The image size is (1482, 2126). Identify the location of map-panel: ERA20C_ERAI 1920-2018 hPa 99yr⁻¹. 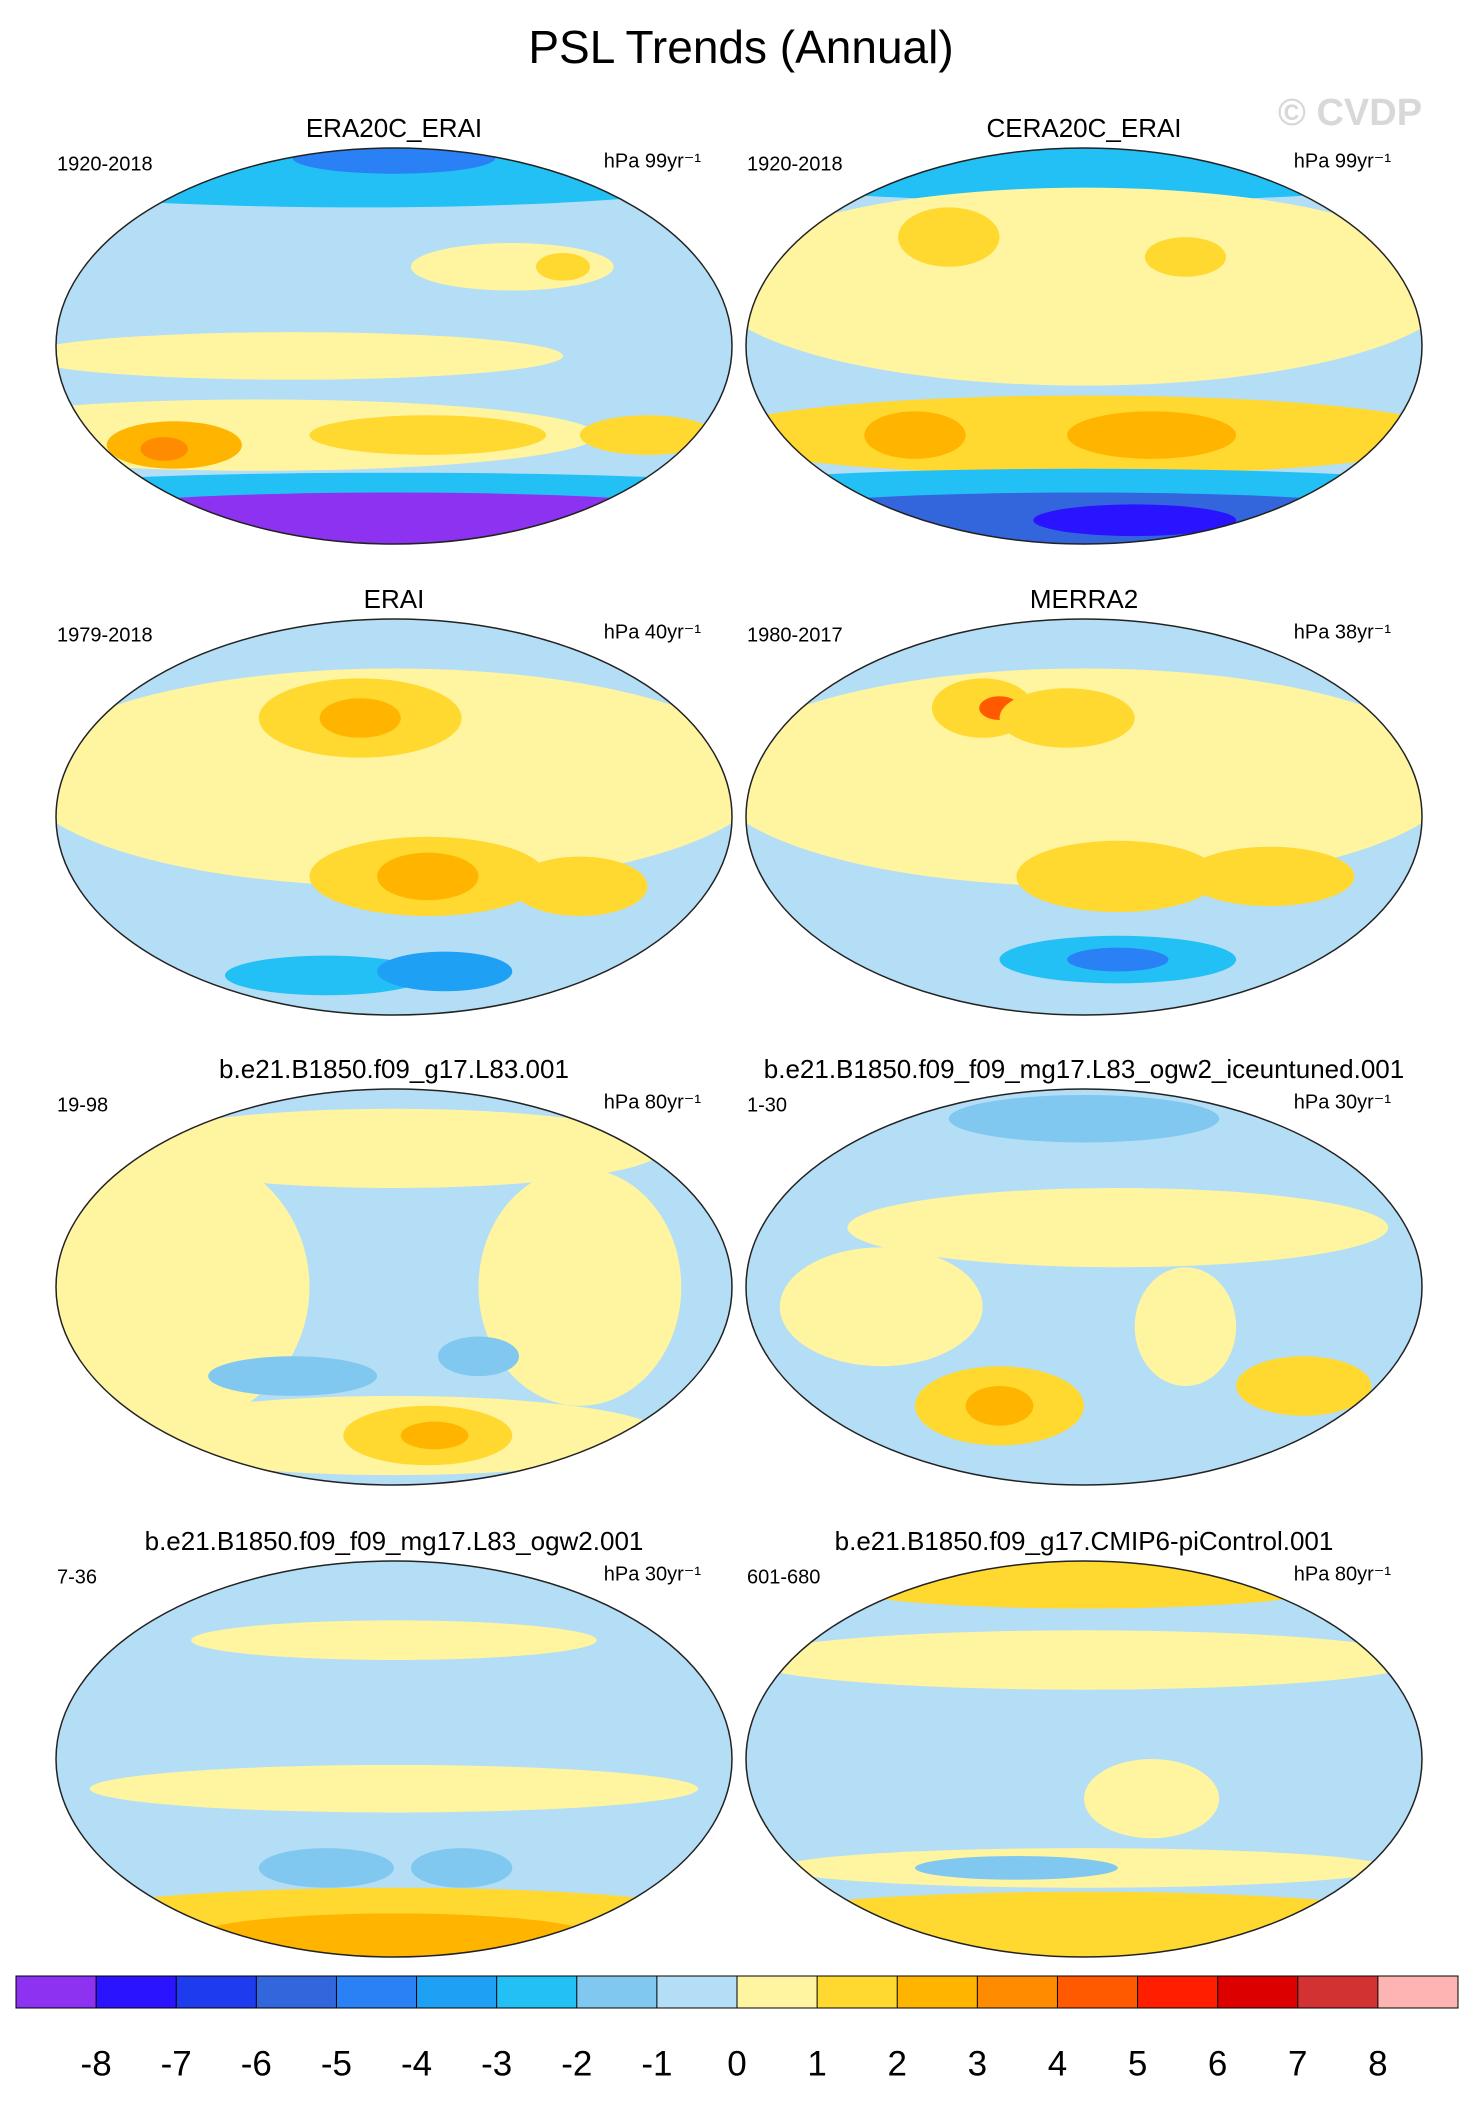
(394, 329).